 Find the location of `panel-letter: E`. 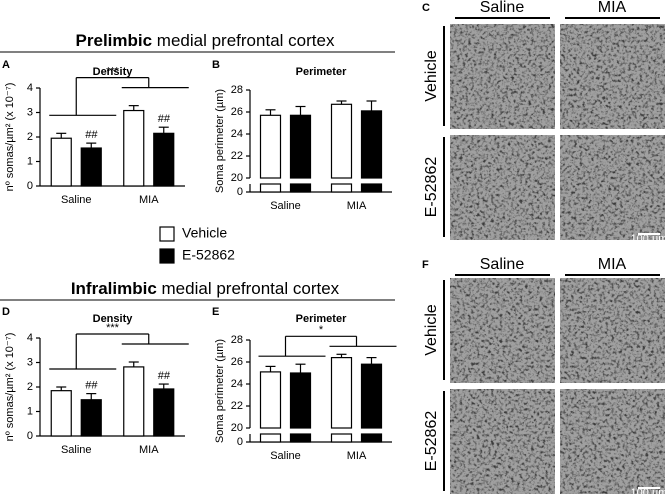

panel-letter: E is located at coordinates (215, 312).